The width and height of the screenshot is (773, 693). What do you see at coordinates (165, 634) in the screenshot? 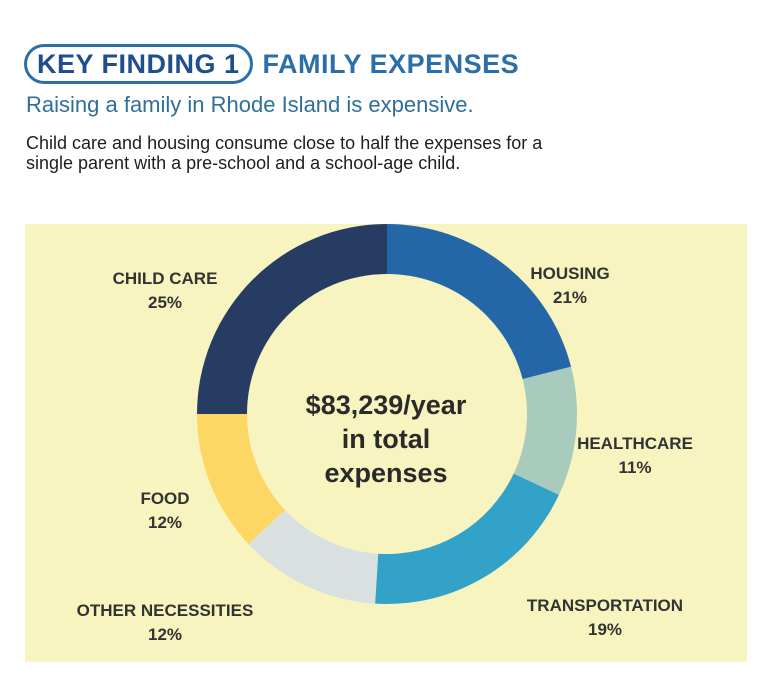
I see `value-label-other-necessities: 12%` at bounding box center [165, 634].